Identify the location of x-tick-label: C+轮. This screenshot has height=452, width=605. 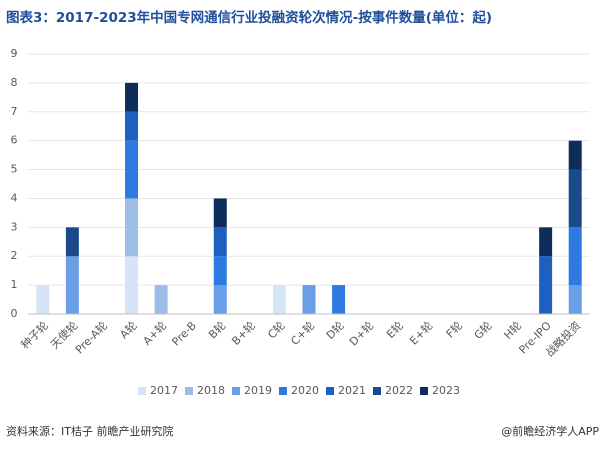
(303, 333).